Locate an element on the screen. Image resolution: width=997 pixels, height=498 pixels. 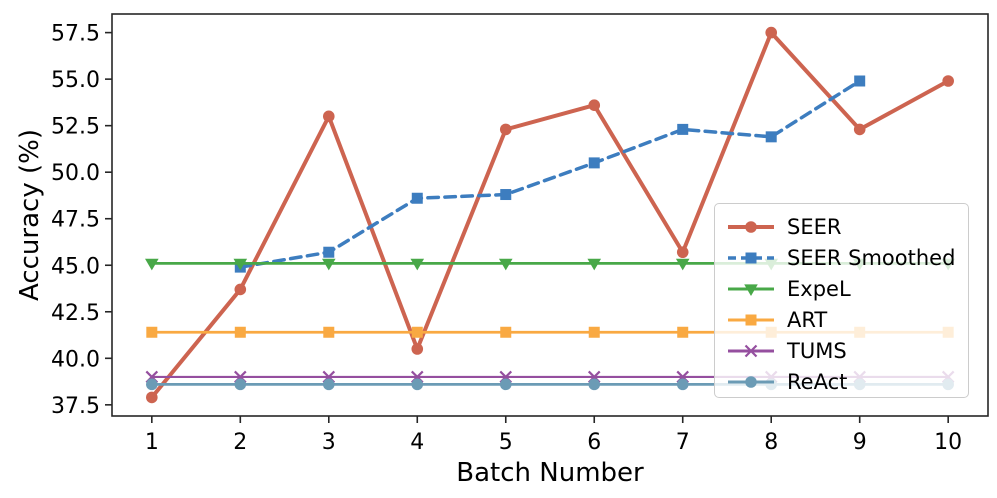
legend-item-seer-smoothed: SEER Smoothed is located at coordinates (846, 258).